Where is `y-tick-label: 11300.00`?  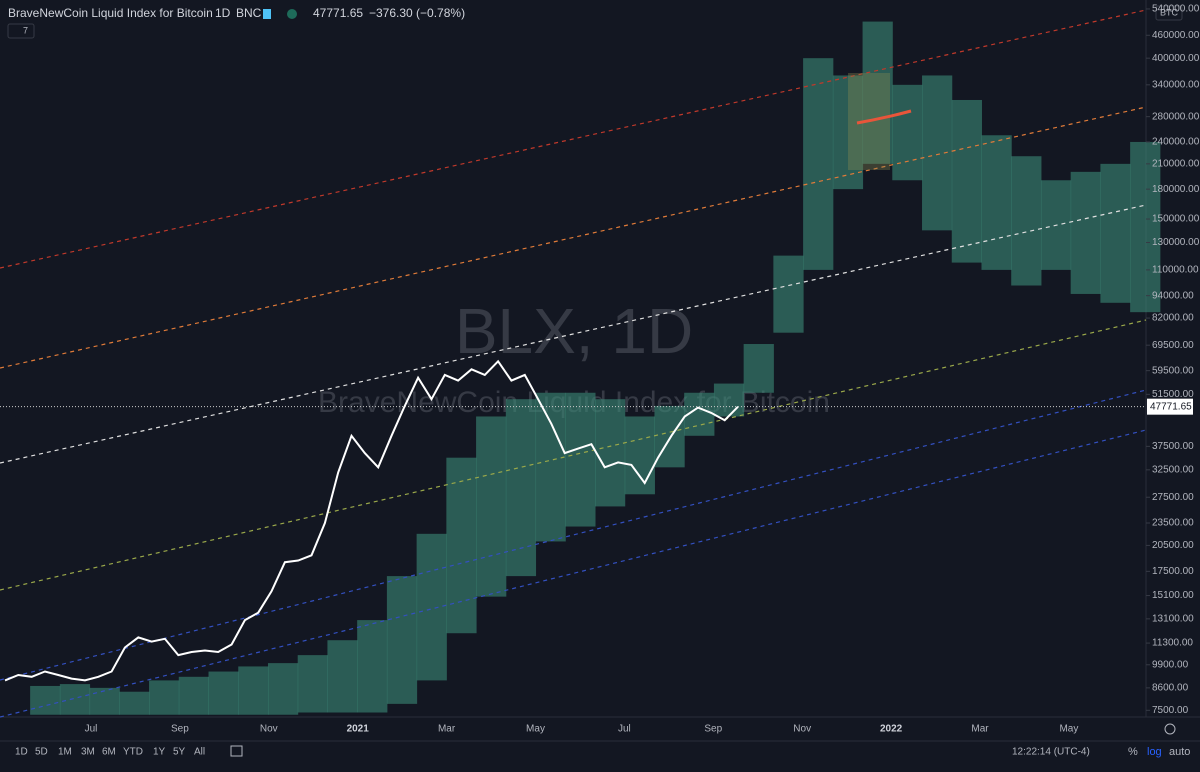 y-tick-label: 11300.00 is located at coordinates (1172, 643).